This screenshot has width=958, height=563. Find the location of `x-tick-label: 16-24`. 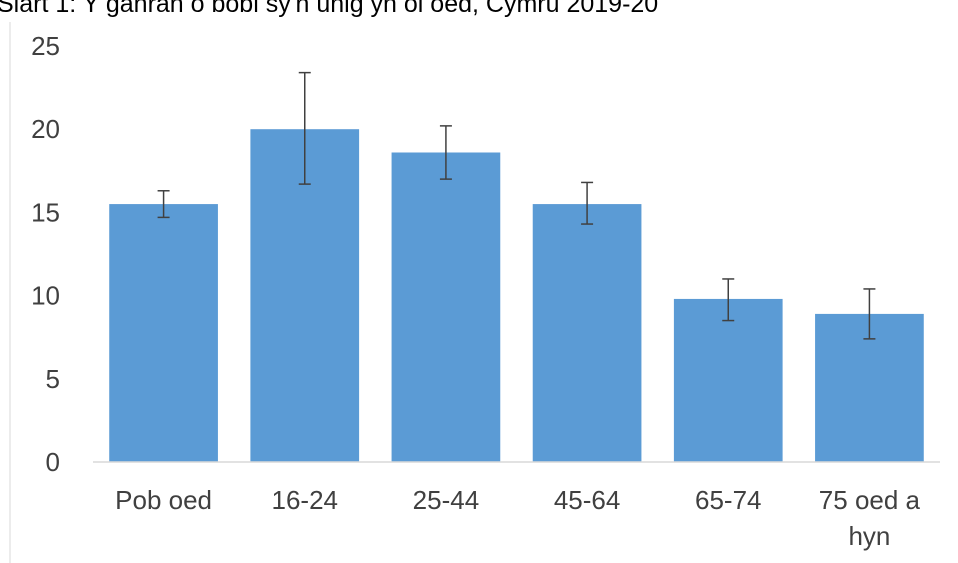

x-tick-label: 16-24 is located at coordinates (305, 500).